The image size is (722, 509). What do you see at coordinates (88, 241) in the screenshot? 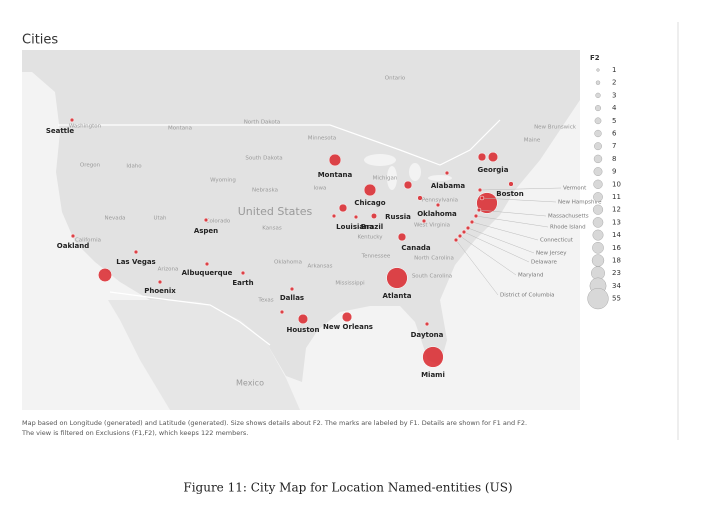
I see `map-label: California` at bounding box center [88, 241].